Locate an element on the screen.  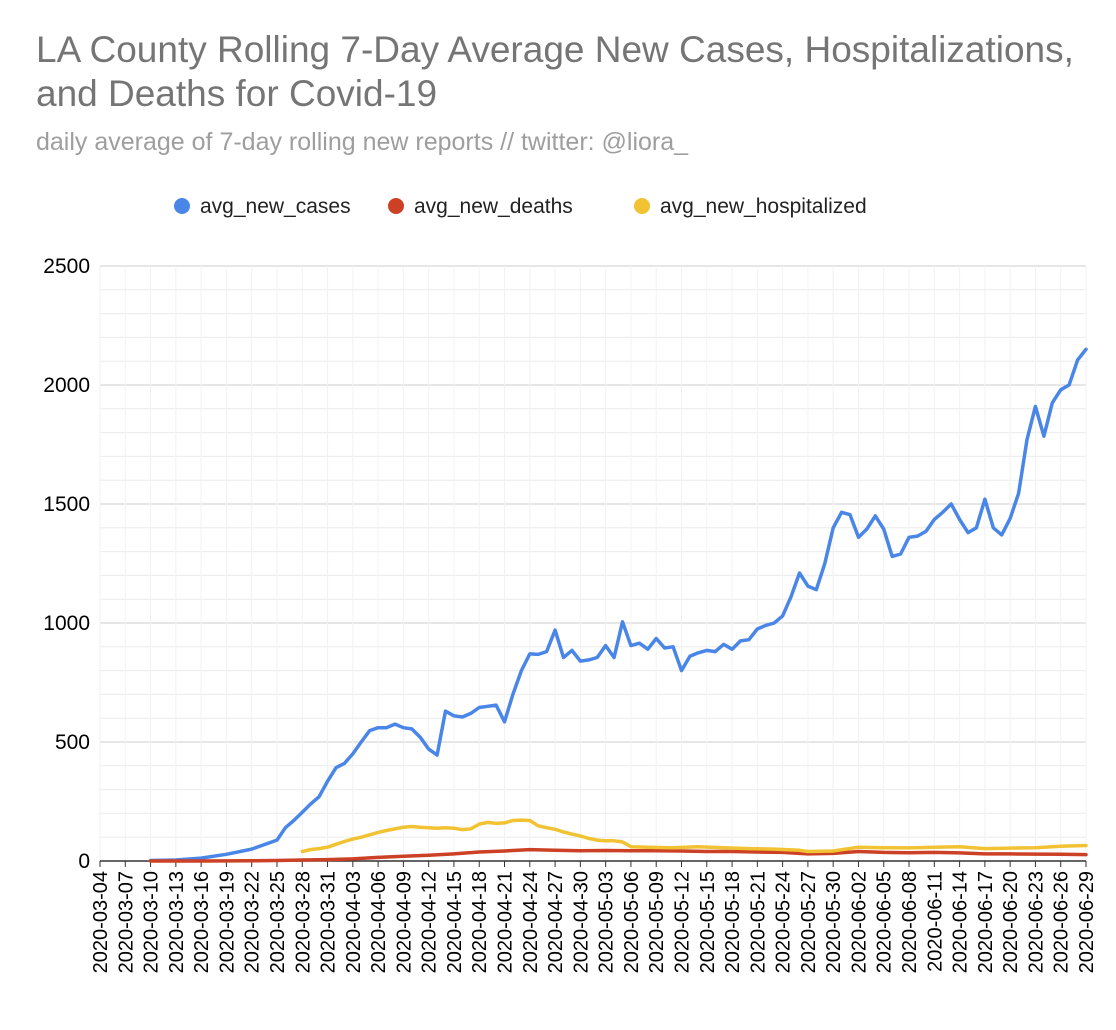
x-tick-label: 2020-05-03 is located at coordinates (607, 922).